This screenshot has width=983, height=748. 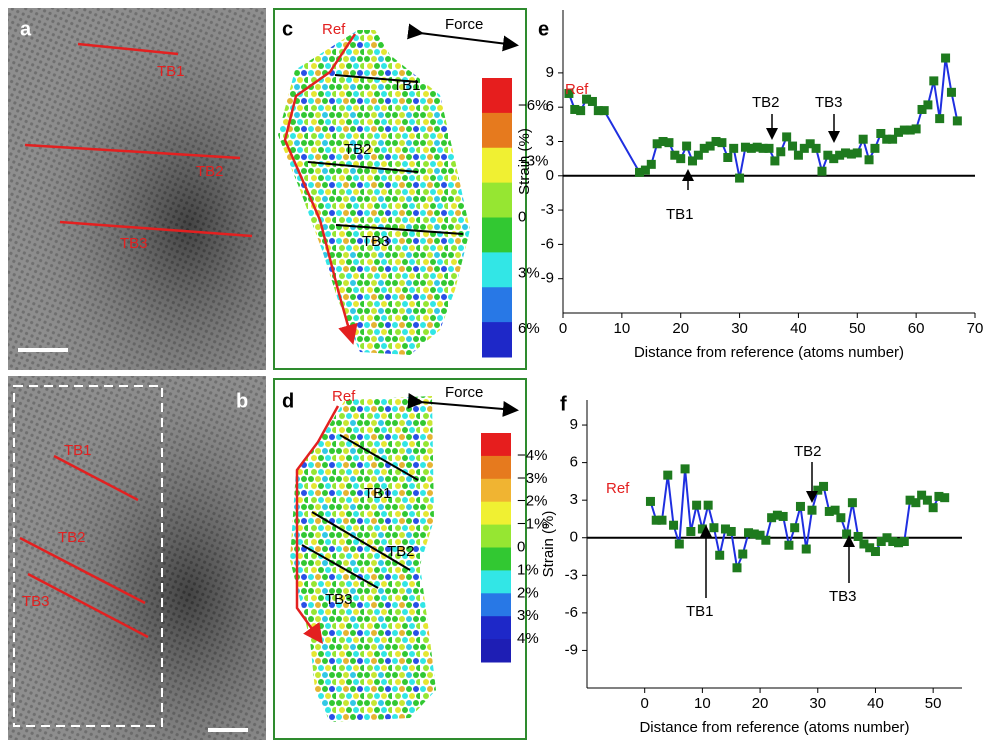 What do you see at coordinates (36, 601) in the screenshot?
I see `annotation: TB3` at bounding box center [36, 601].